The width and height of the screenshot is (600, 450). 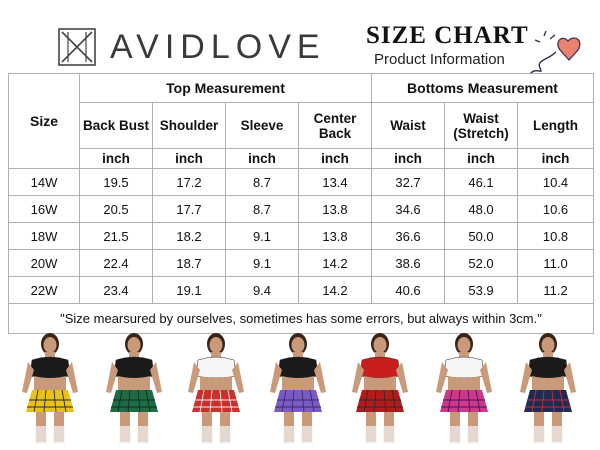 I want to click on measurement-cell: 32.7, so click(x=408, y=182).